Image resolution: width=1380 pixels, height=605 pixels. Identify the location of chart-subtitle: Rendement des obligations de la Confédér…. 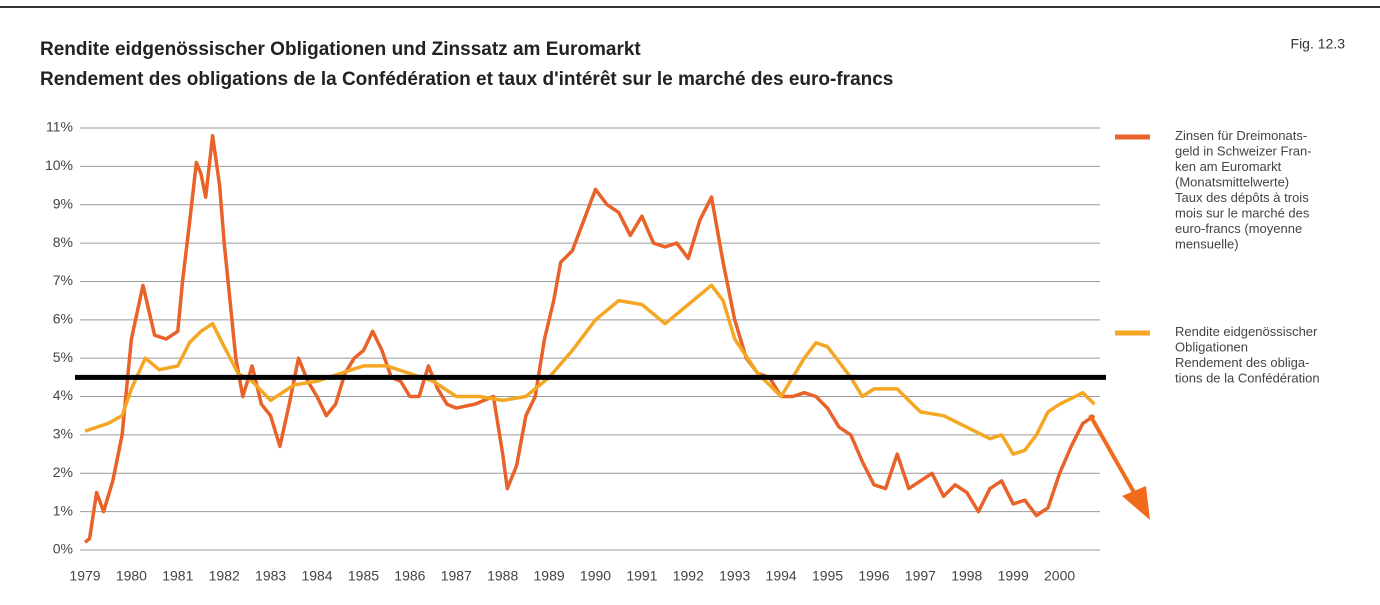
(466, 79).